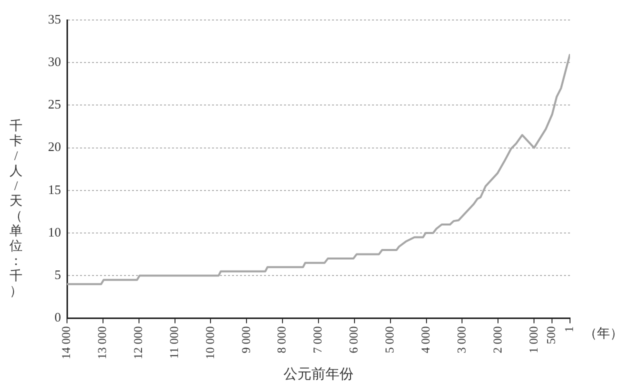 The height and width of the screenshot is (391, 628). Describe the element at coordinates (389, 340) in the screenshot. I see `x-tick-label: 5 000` at that location.